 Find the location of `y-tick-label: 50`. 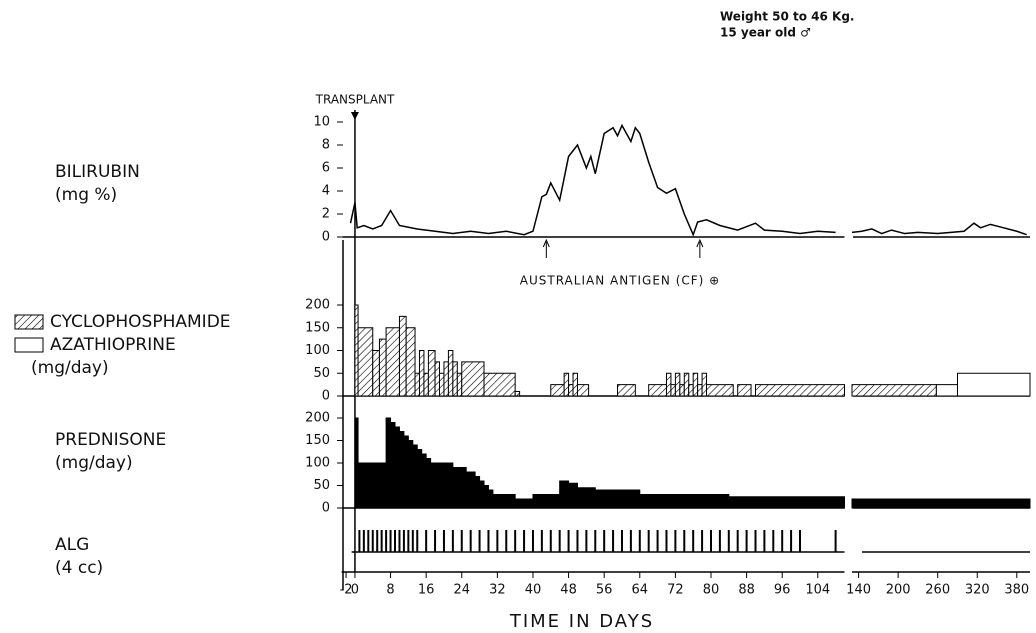

y-tick-label: 50 is located at coordinates (321, 485).